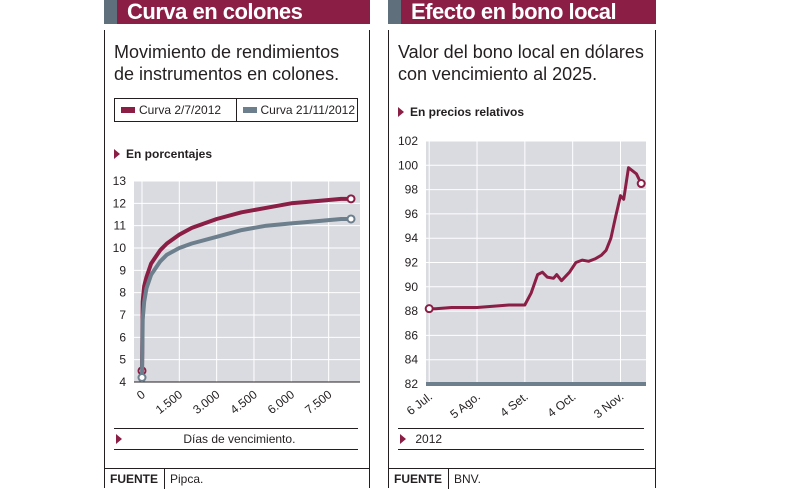 The image size is (800, 489). Describe the element at coordinates (239, 439) in the screenshot. I see `left-xlabel: Días de vencimiento.` at that location.